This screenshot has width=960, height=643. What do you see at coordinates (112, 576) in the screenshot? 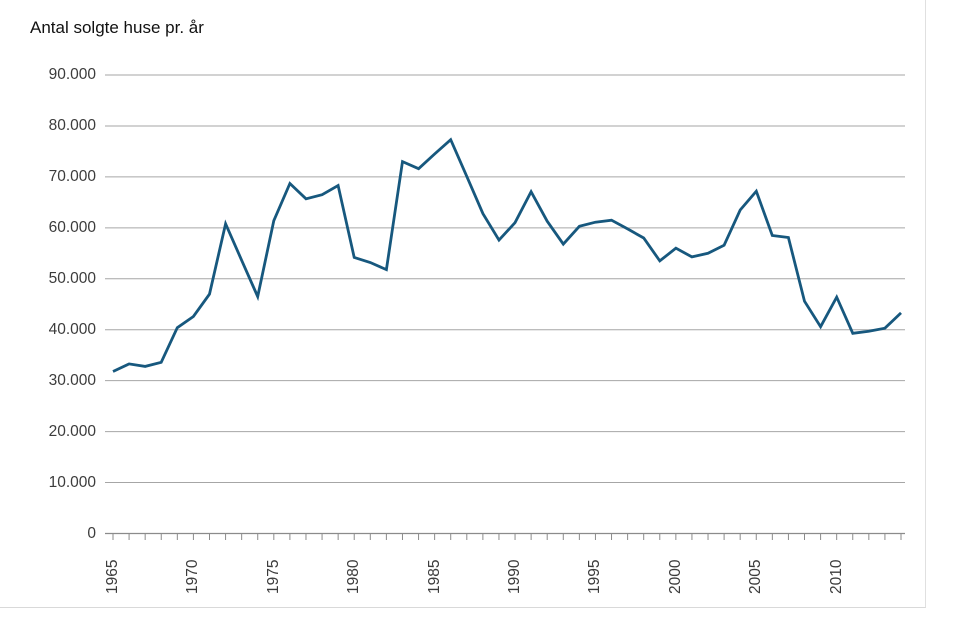
I see `x-axis-tick-label: 1965` at bounding box center [112, 576].